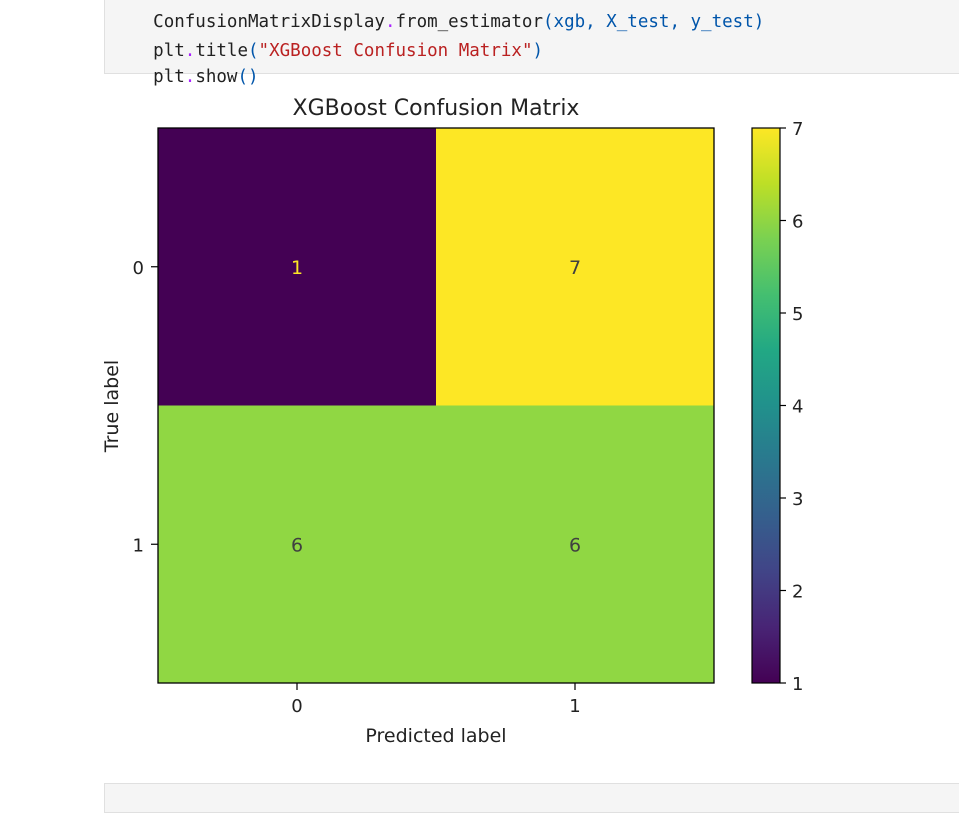 The height and width of the screenshot is (813, 959). I want to click on colorbar, so click(766, 405).